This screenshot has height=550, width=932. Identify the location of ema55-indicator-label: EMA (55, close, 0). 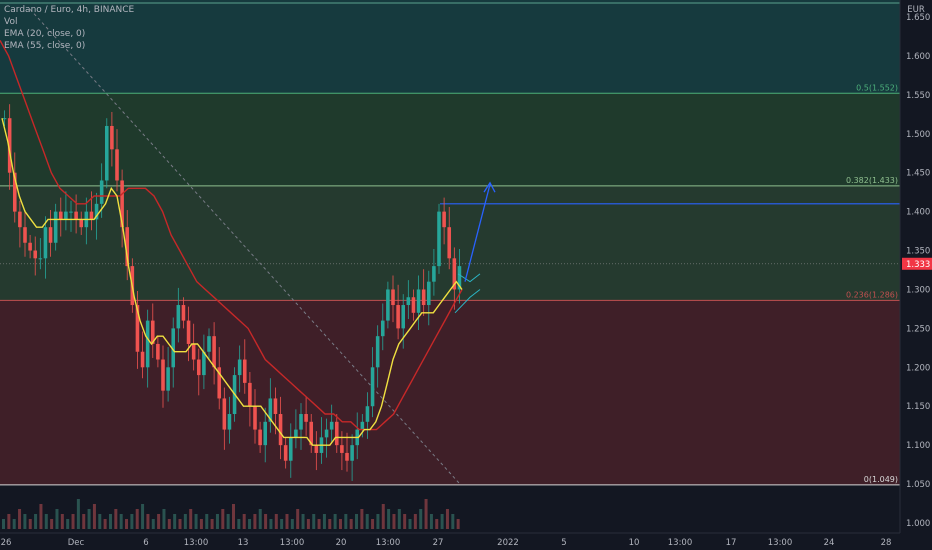
(45, 46).